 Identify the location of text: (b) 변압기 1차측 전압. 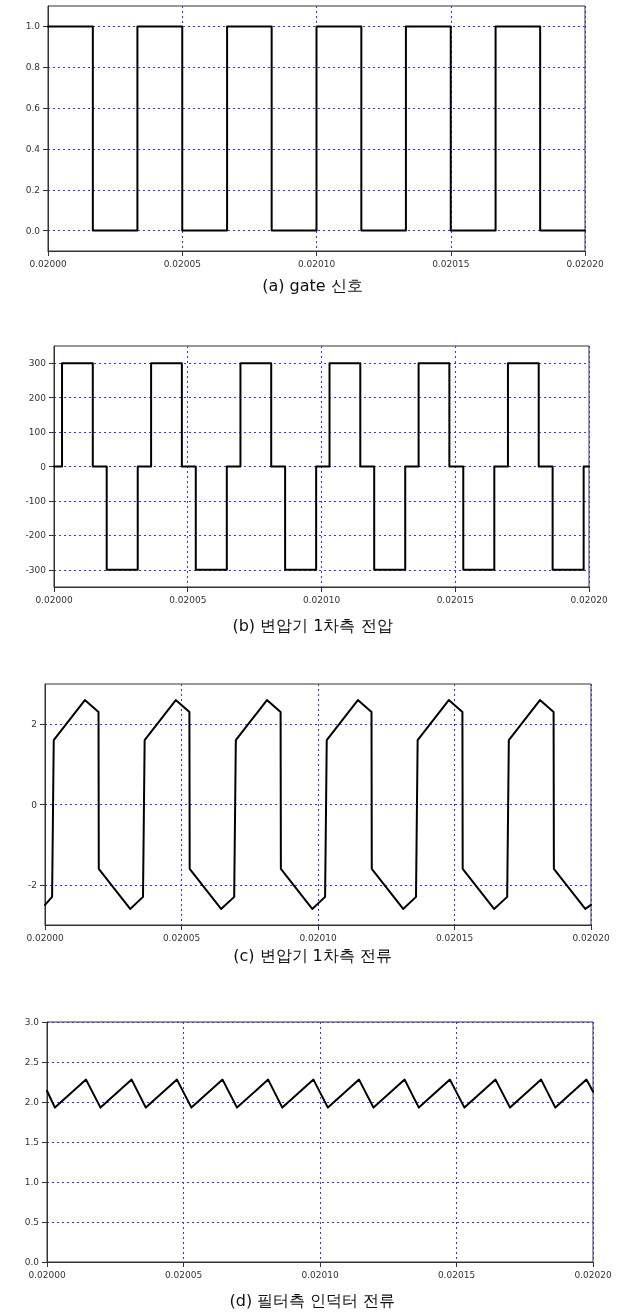
(312, 625).